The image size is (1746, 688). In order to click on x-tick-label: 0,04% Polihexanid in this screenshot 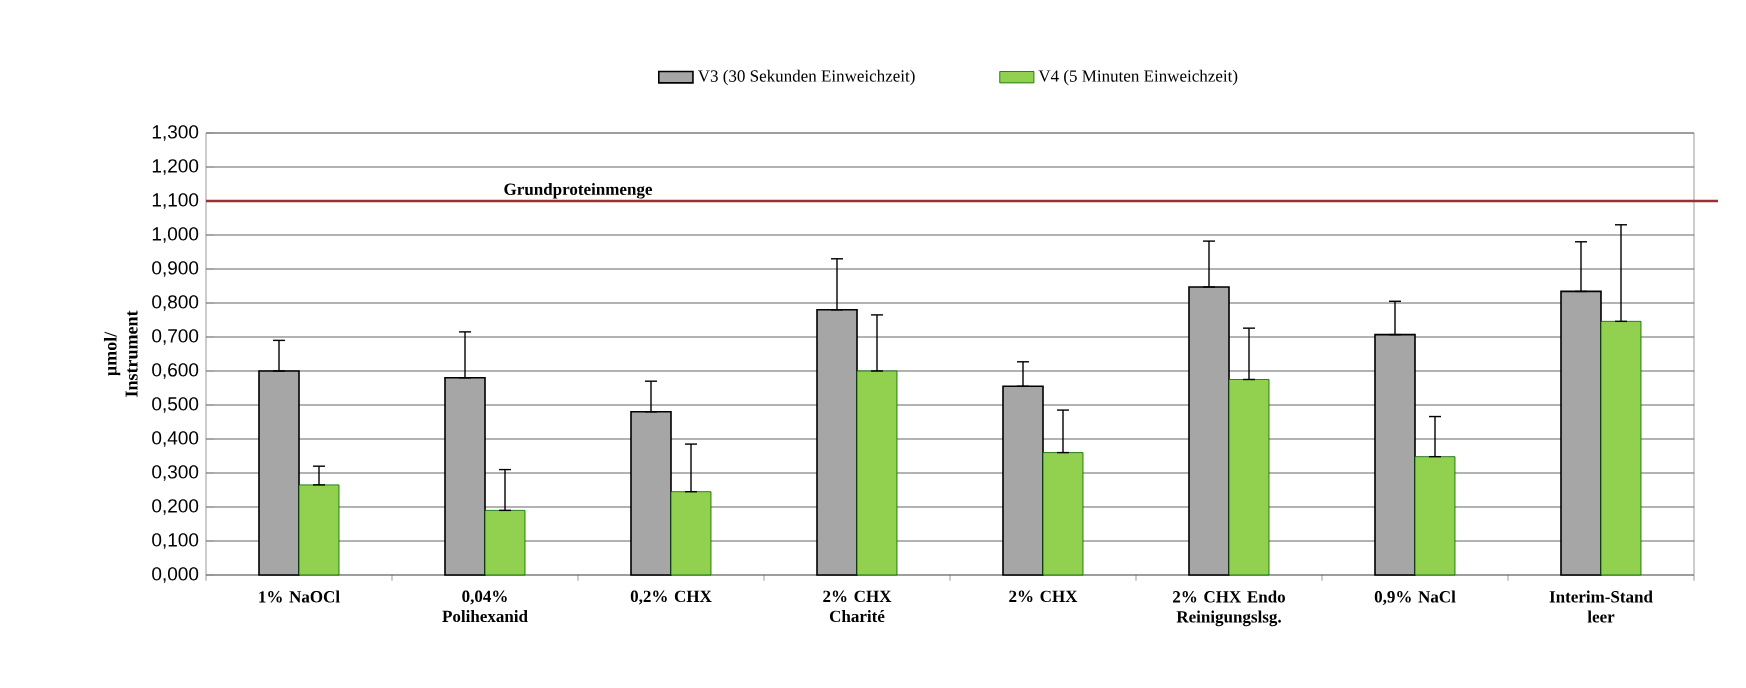, I will do `click(485, 606)`.